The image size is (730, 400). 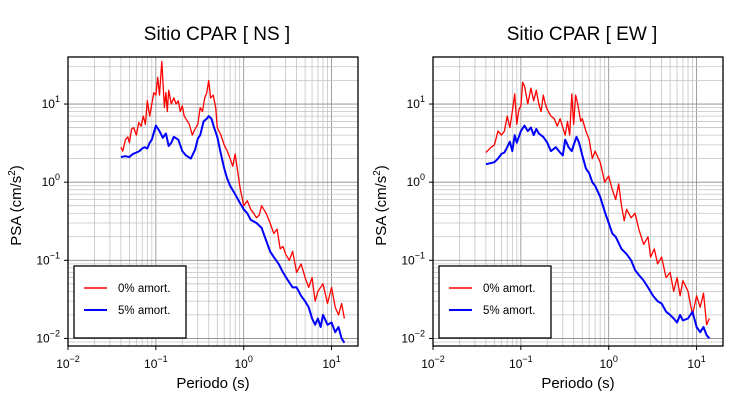 I want to click on chart-title: Sitio CPAR [ EW ], so click(x=582, y=34).